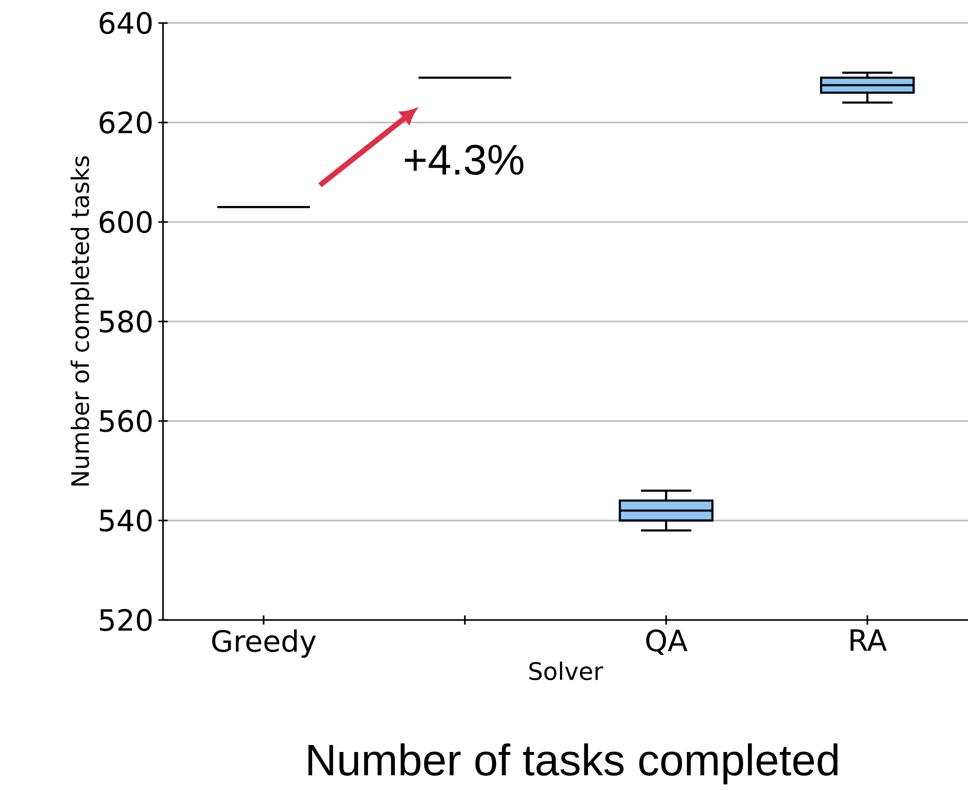 This screenshot has height=790, width=968. What do you see at coordinates (126, 321) in the screenshot?
I see `y-tick-label: 580` at bounding box center [126, 321].